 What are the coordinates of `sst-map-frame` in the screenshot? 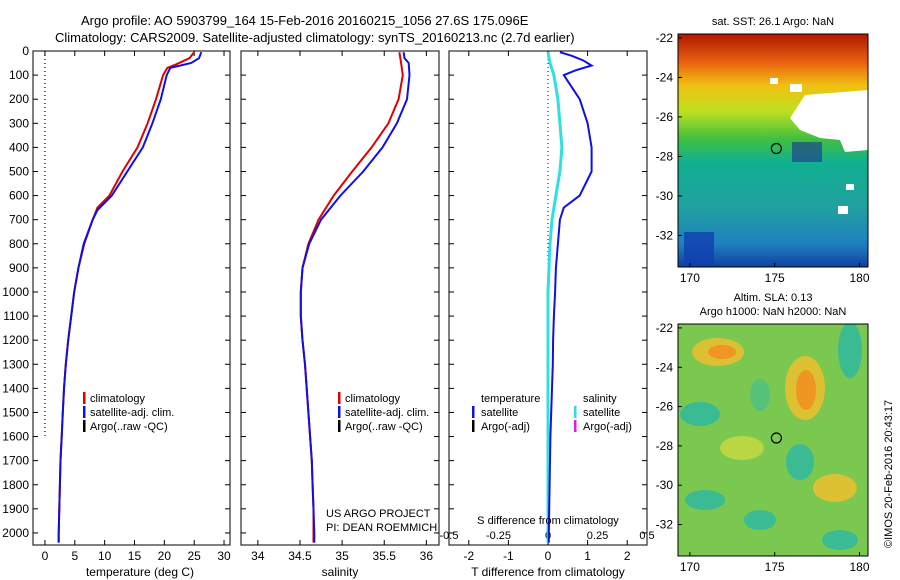 It's located at (773, 150).